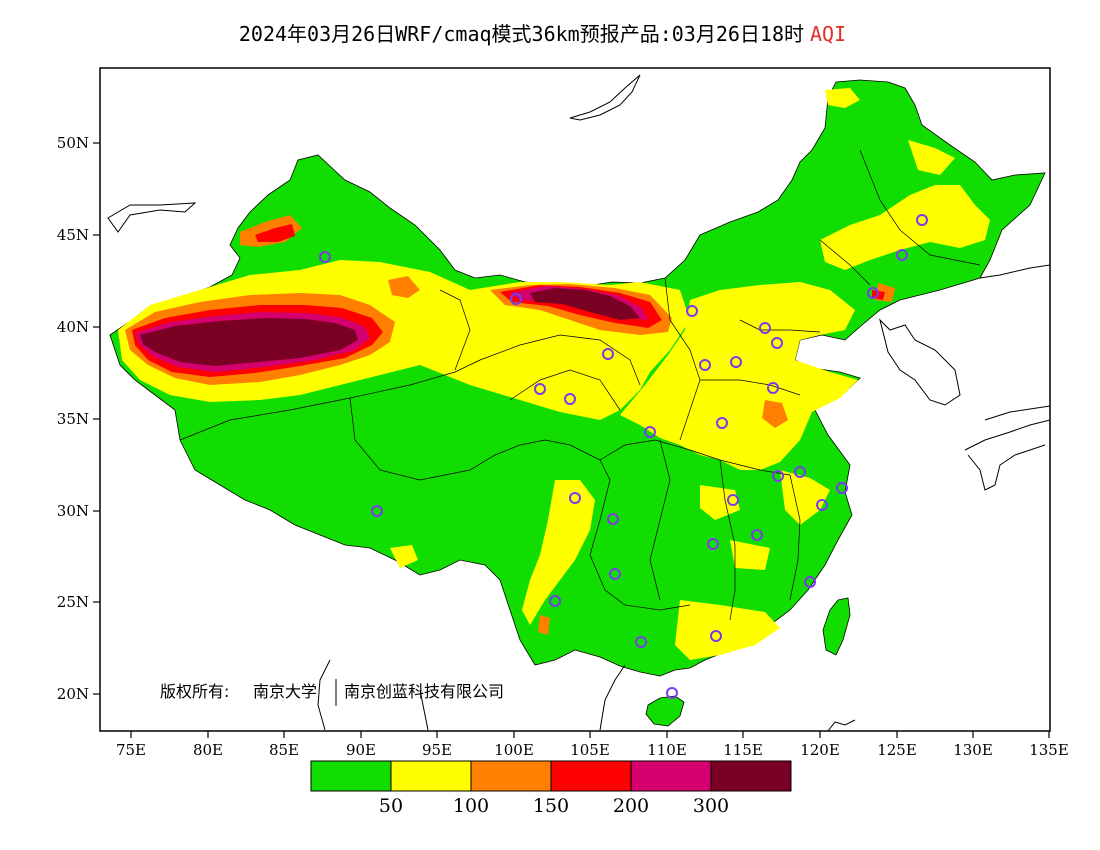 The width and height of the screenshot is (1100, 850). Describe the element at coordinates (73, 143) in the screenshot. I see `y-tick-label: 50N` at that location.